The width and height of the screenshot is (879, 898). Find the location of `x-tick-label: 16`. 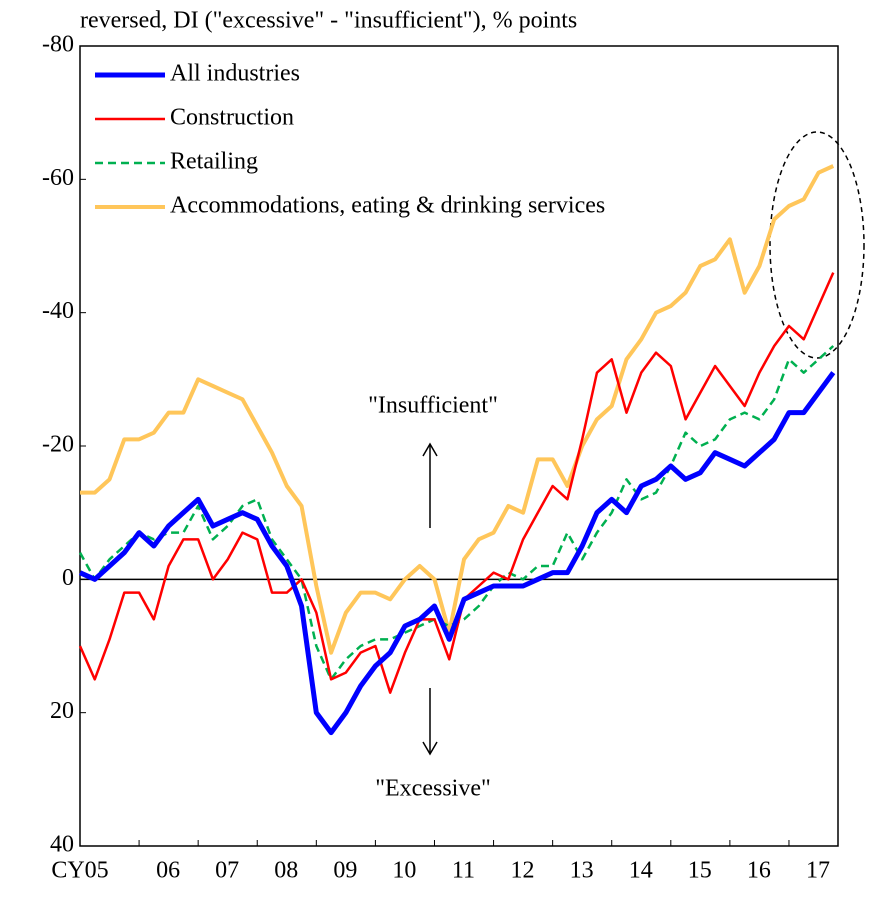

x-tick-label: 16 is located at coordinates (759, 871).